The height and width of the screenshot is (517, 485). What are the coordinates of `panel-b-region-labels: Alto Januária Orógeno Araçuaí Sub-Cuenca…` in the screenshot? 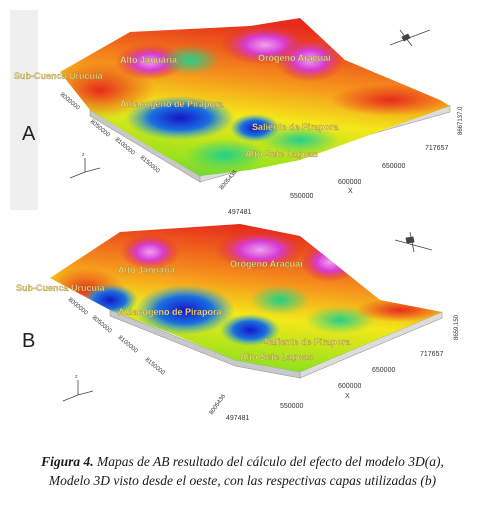 It's located at (184, 310).